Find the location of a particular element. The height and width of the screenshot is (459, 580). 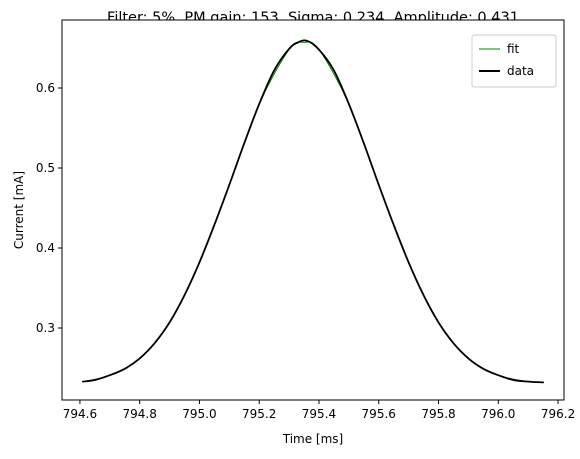

y-tick-label: 0.6 is located at coordinates (45, 88).